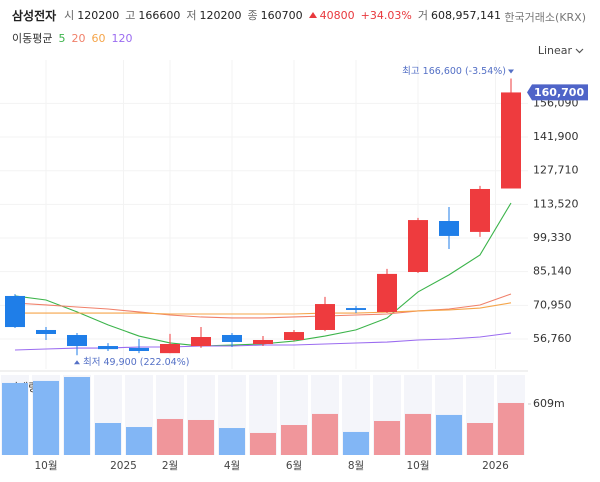 This screenshot has height=482, width=600. What do you see at coordinates (252, 15) in the screenshot?
I see `close-label: 종` at bounding box center [252, 15].